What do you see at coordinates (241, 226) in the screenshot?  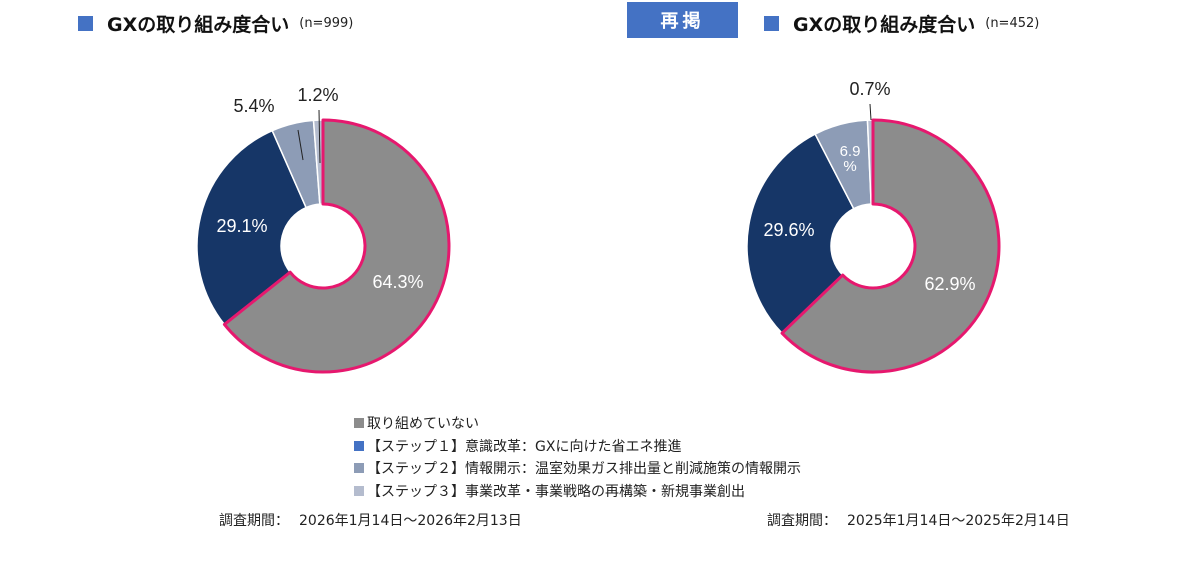 I see `data-label: 29.1%` at bounding box center [241, 226].